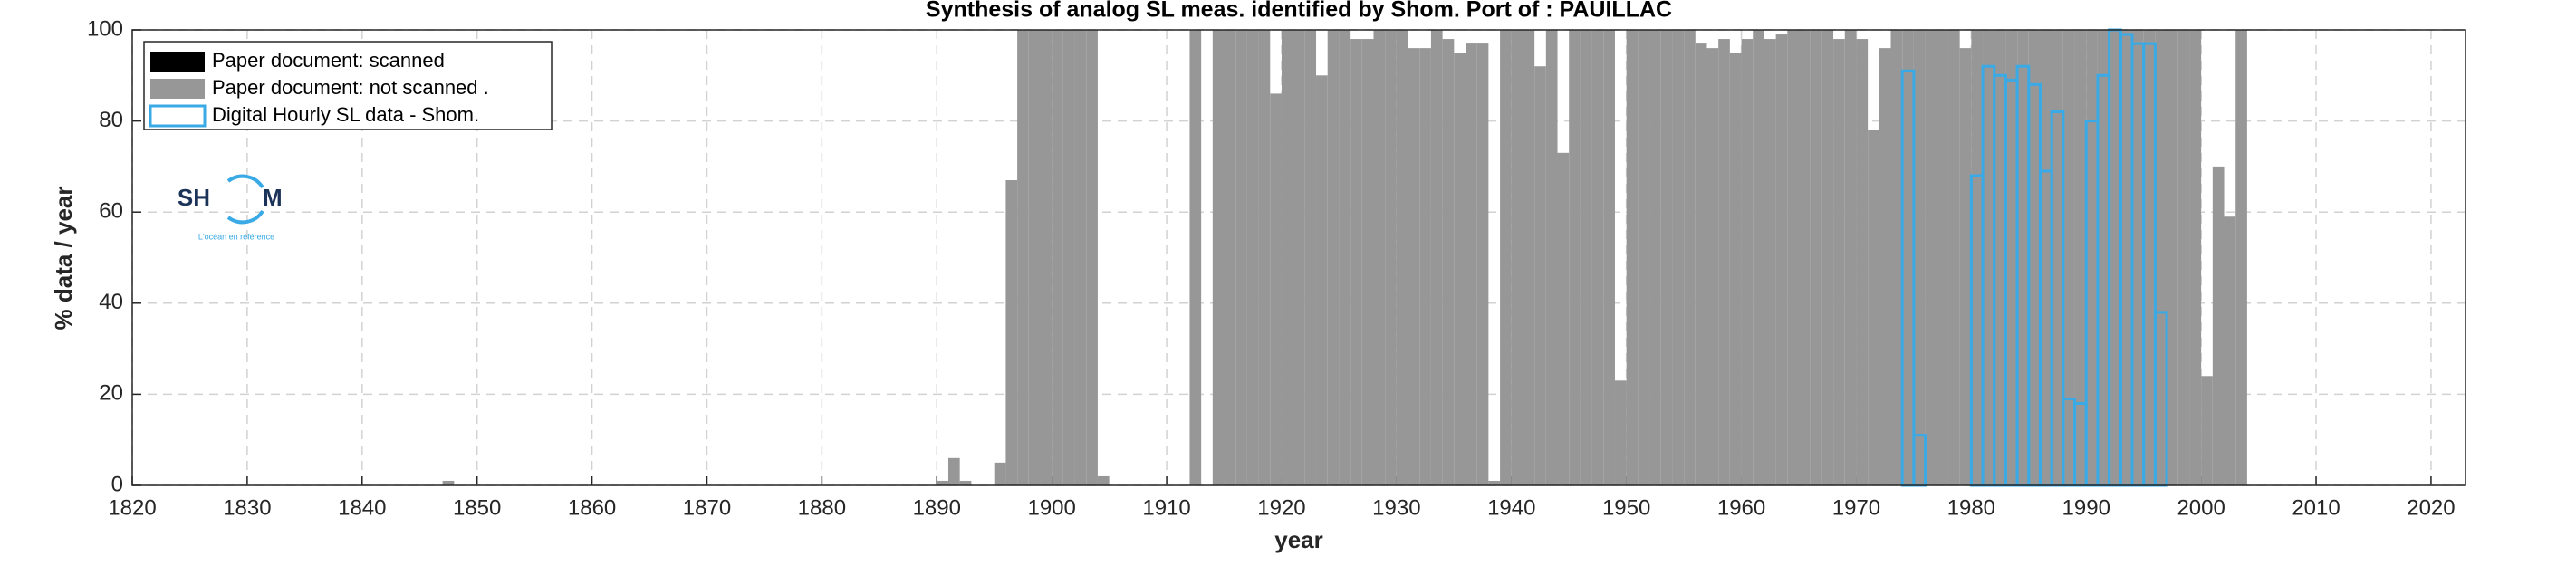  I want to click on x-axis-label: year, so click(1298, 539).